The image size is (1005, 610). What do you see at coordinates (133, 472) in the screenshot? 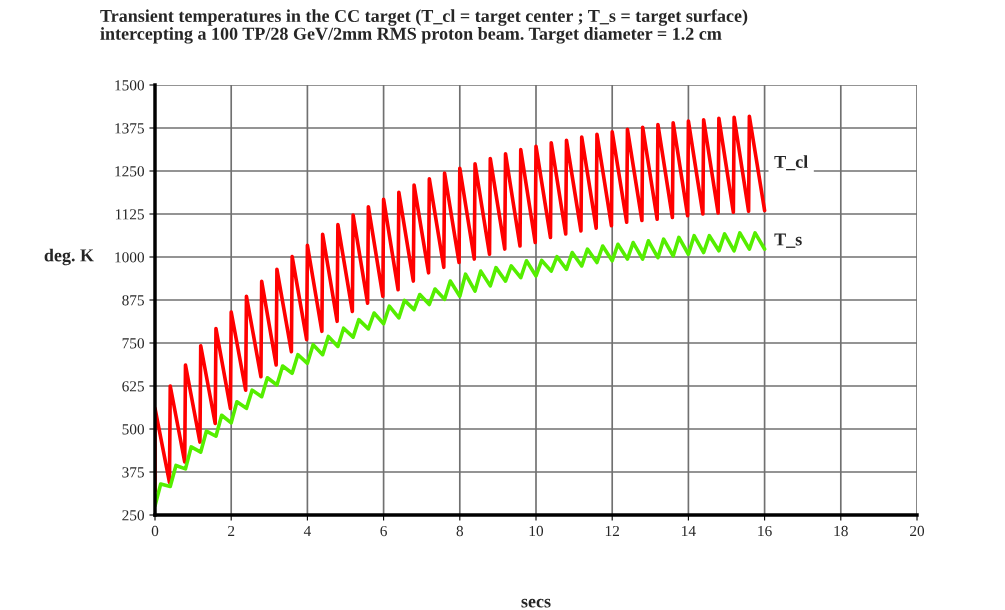
I see `y-tick-label: 375` at bounding box center [133, 472].